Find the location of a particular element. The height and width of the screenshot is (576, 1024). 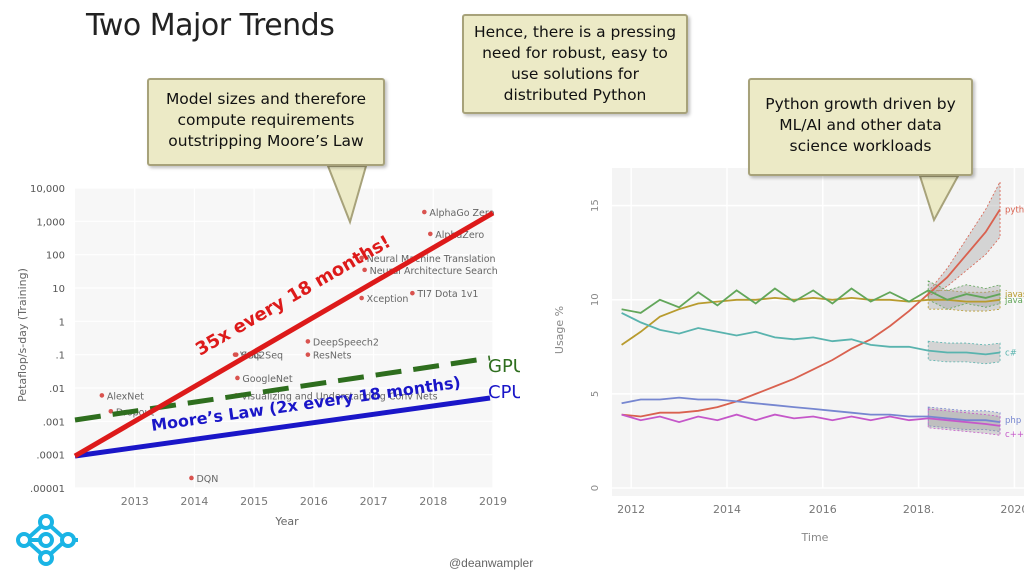

data-point-label: Neural Machine Translation is located at coordinates (431, 259).